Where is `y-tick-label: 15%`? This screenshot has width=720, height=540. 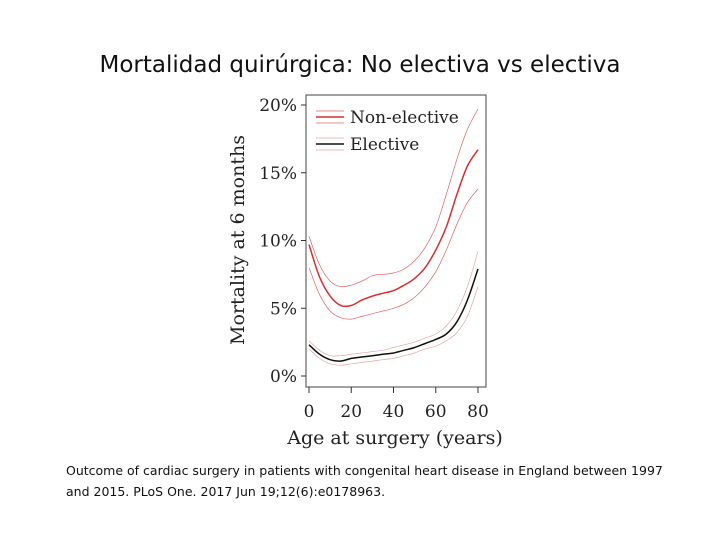
y-tick-label: 15% is located at coordinates (278, 174).